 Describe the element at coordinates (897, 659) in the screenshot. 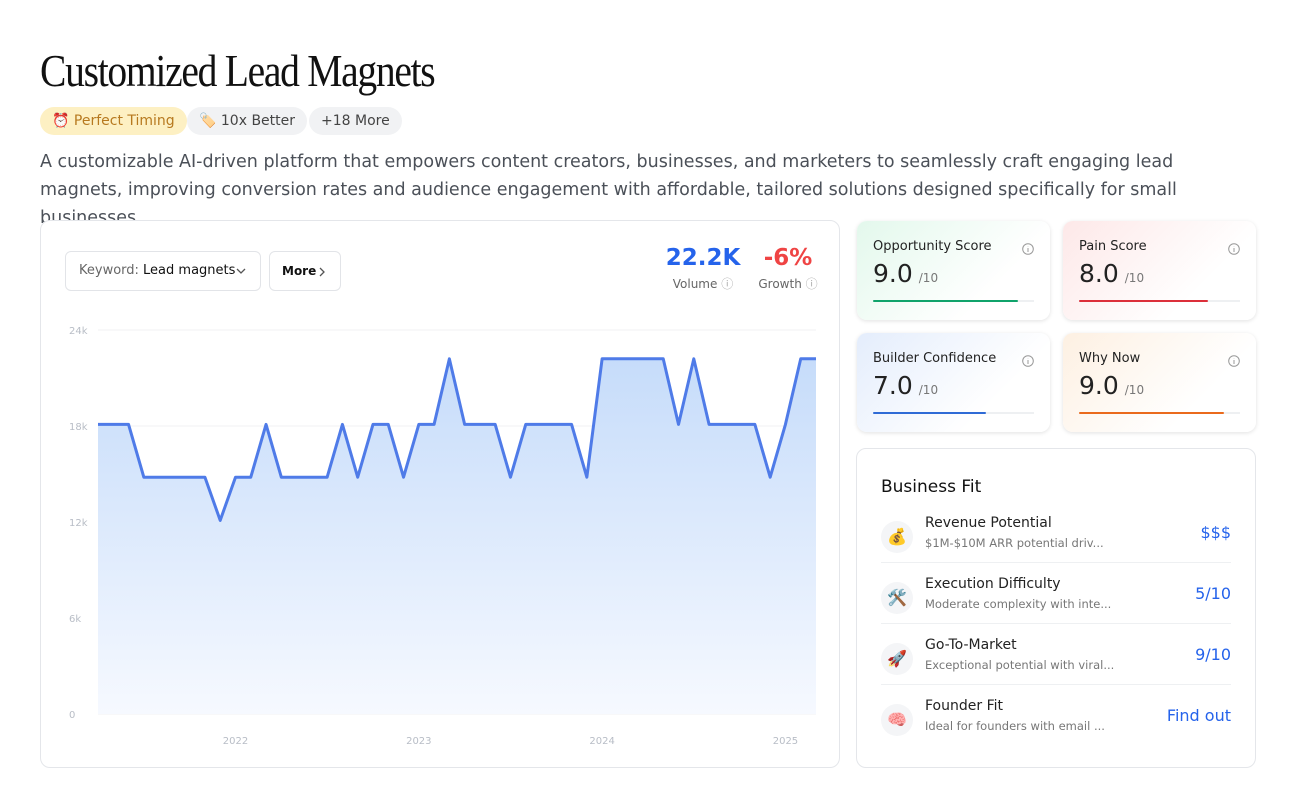

I see `row-icon: 🚀` at that location.